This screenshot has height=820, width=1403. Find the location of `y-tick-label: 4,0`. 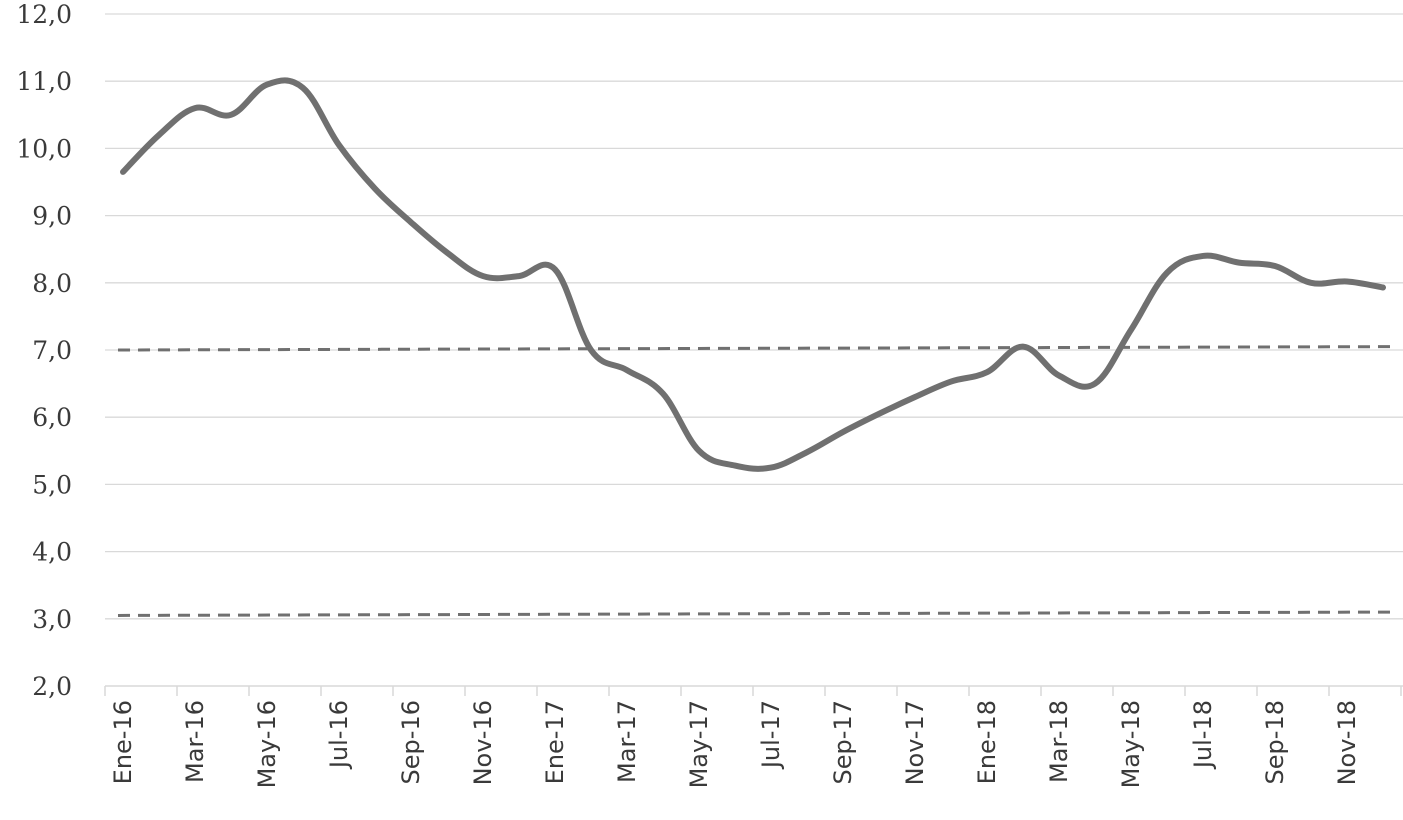

y-tick-label: 4,0 is located at coordinates (52, 552).